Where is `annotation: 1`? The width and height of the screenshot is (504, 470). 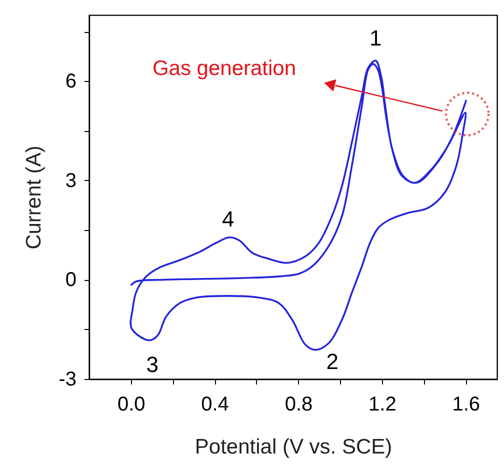
annotation: 1 is located at coordinates (376, 38).